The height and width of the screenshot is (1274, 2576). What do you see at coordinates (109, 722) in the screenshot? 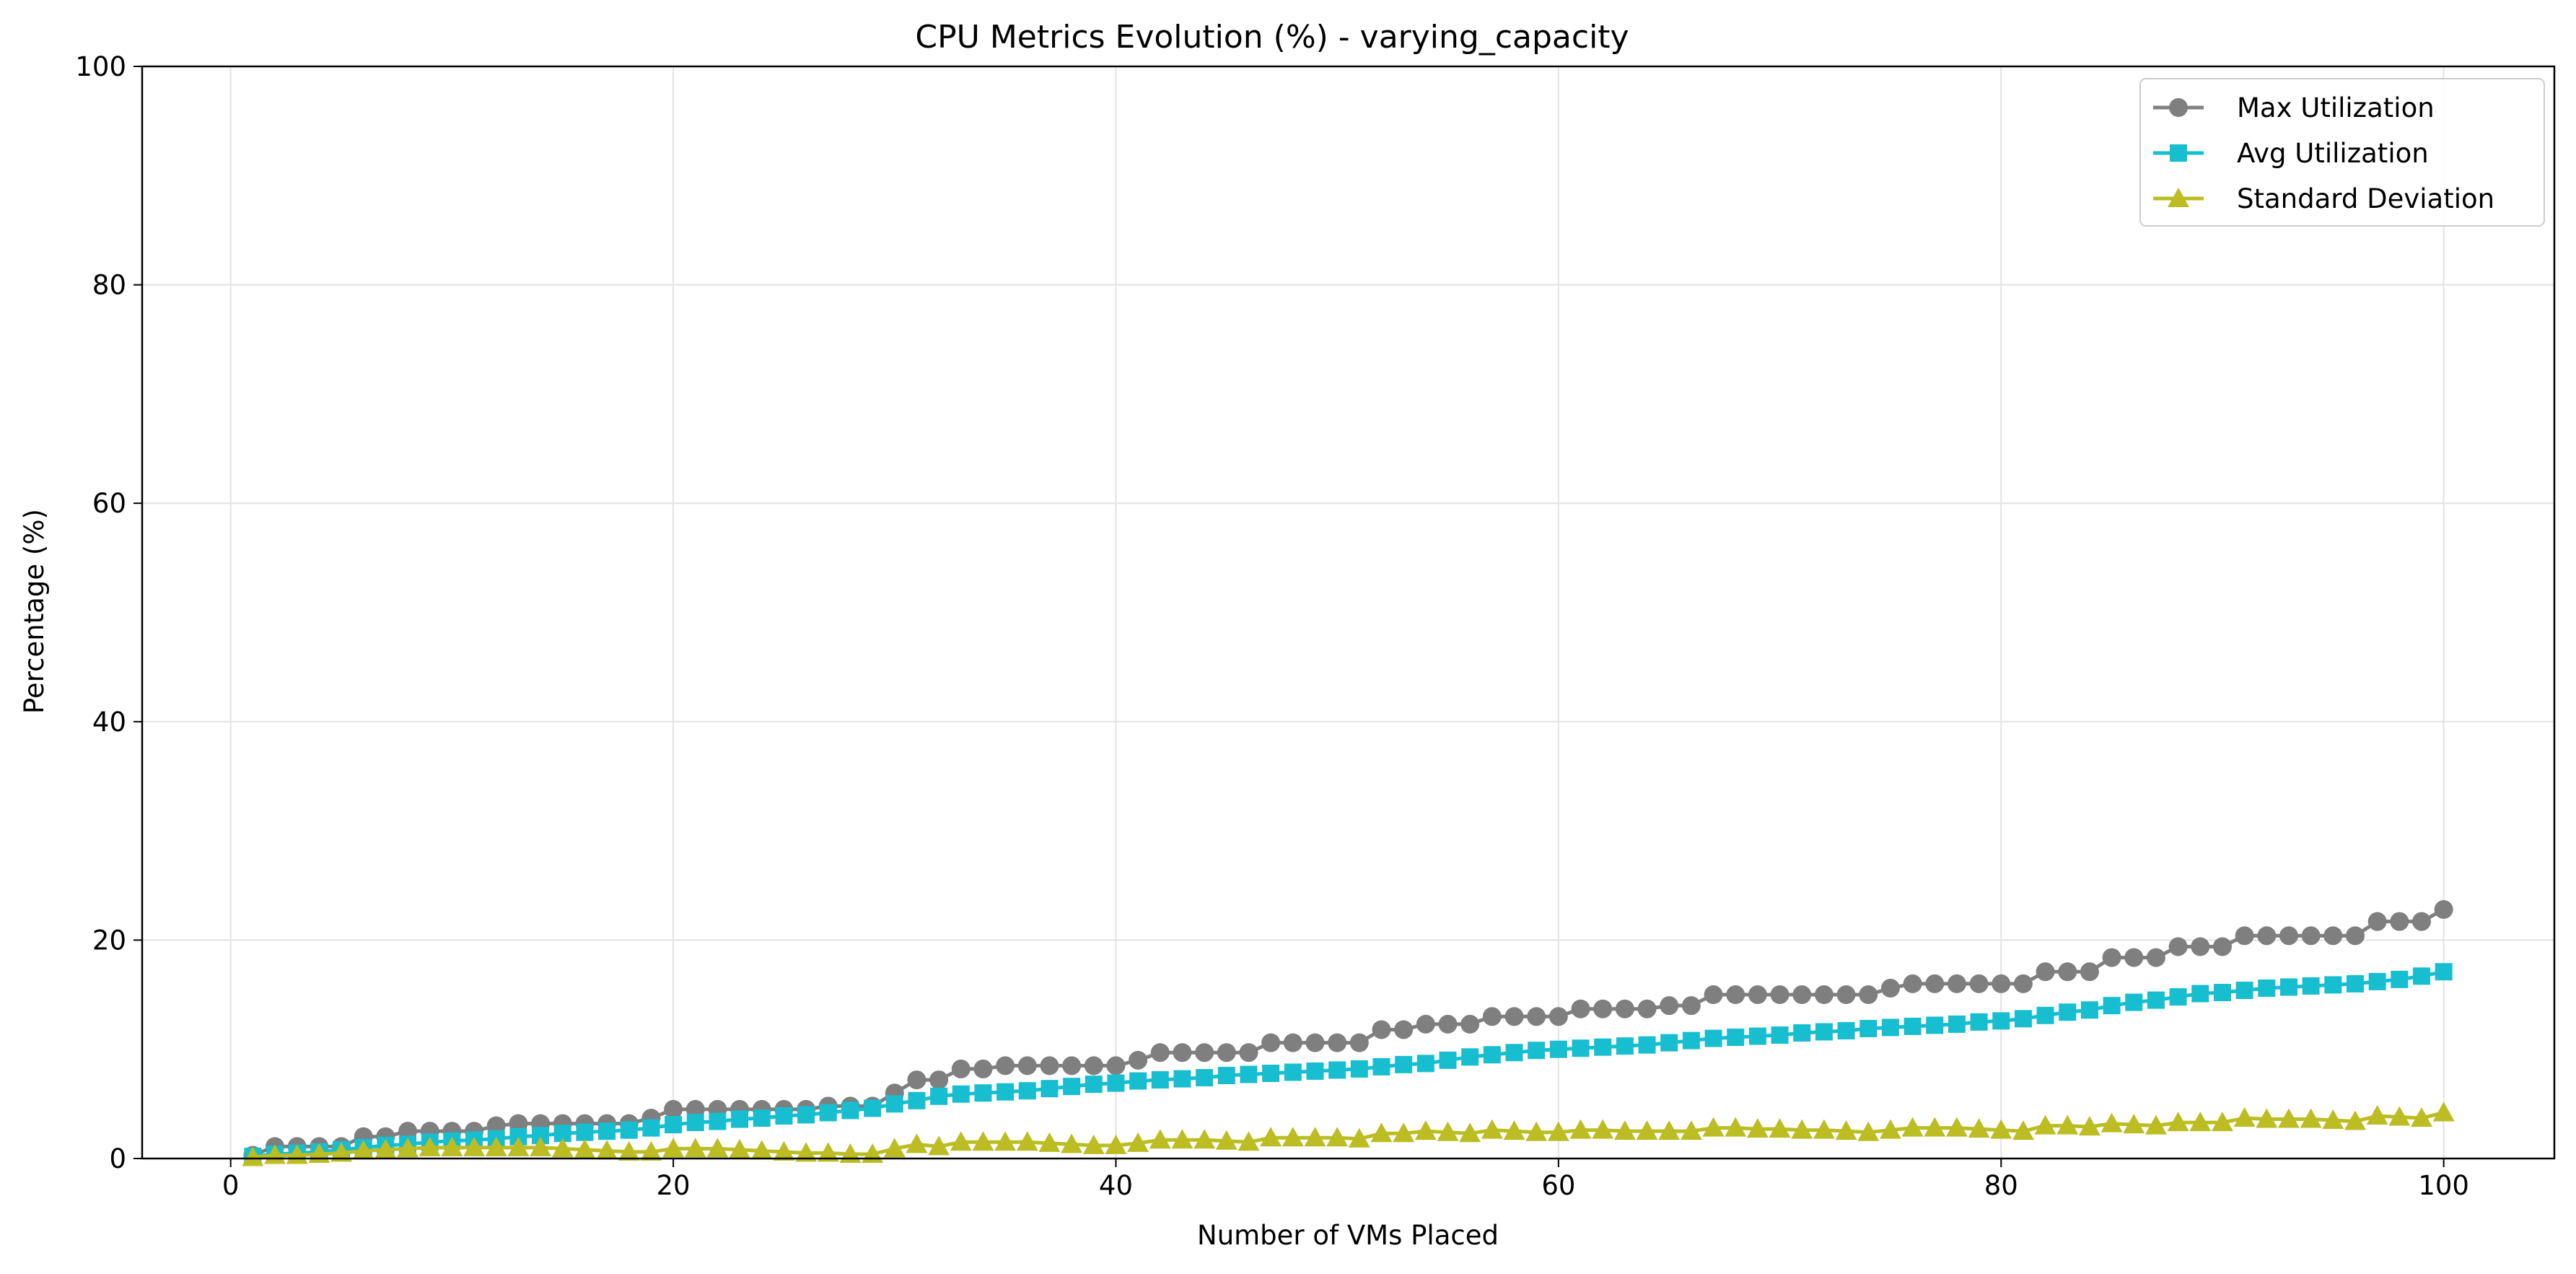
I see `y-tick-label: 40` at bounding box center [109, 722].